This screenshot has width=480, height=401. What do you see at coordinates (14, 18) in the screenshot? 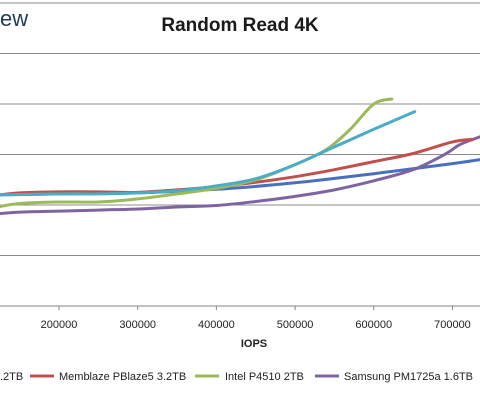
I see `brand-logo-text: ew` at bounding box center [14, 18].